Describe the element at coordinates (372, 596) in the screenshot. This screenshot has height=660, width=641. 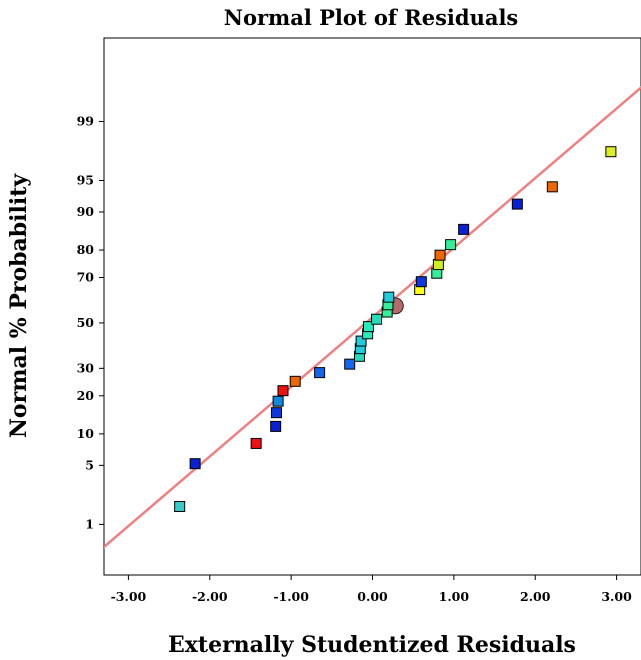
I see `x-tick-label: 0.00` at that location.